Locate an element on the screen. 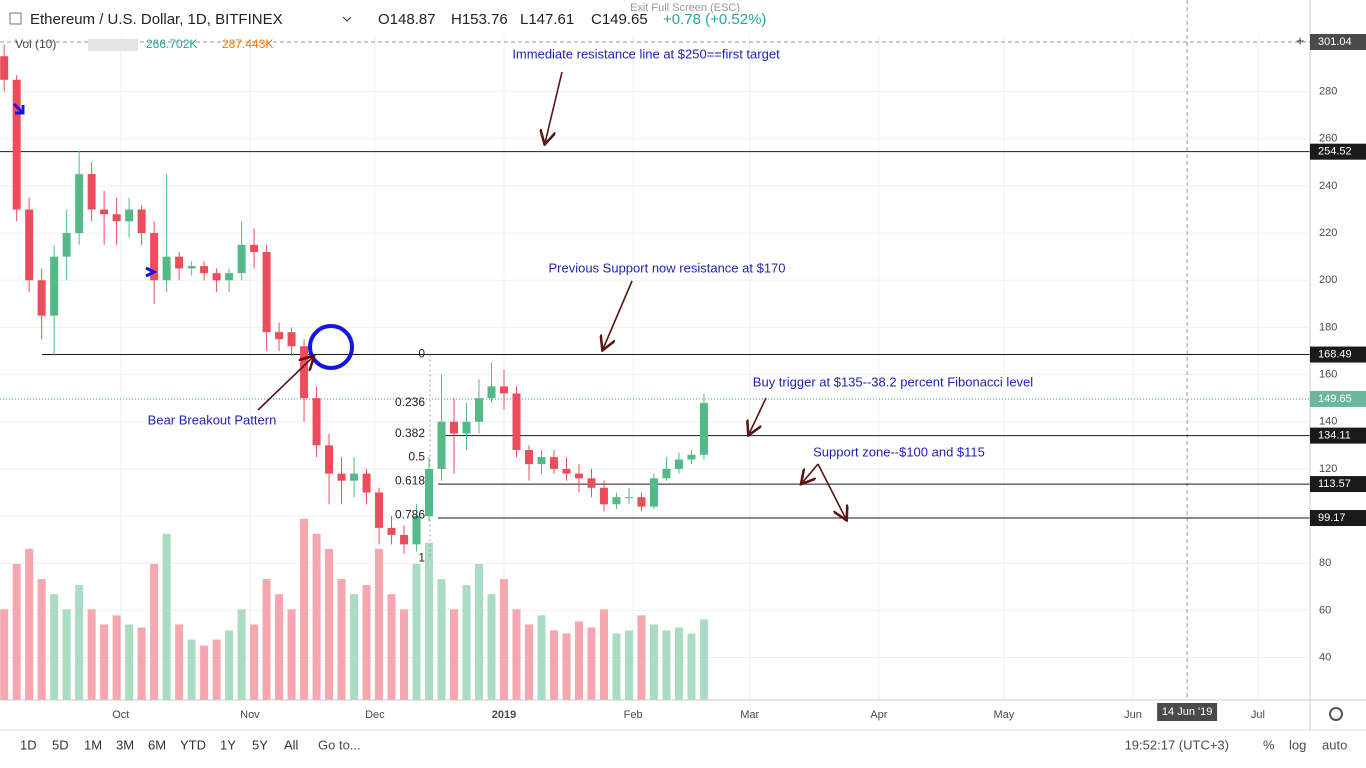  annotation: Bear Breakout Pattern is located at coordinates (212, 419).